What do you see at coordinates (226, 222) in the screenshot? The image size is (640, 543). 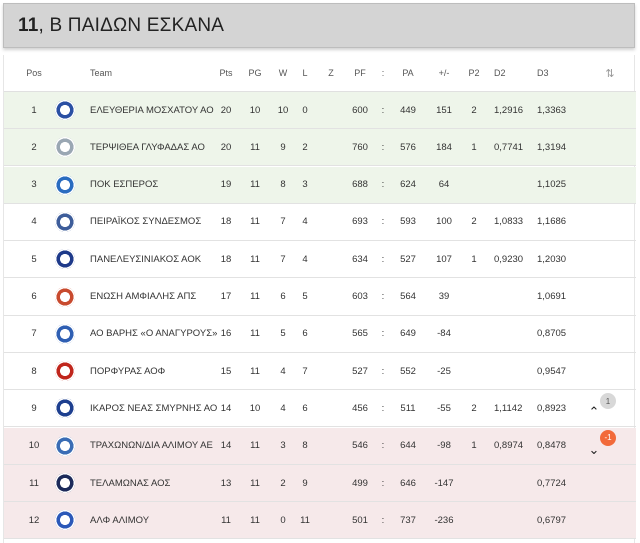 I see `cell-pts: 18` at bounding box center [226, 222].